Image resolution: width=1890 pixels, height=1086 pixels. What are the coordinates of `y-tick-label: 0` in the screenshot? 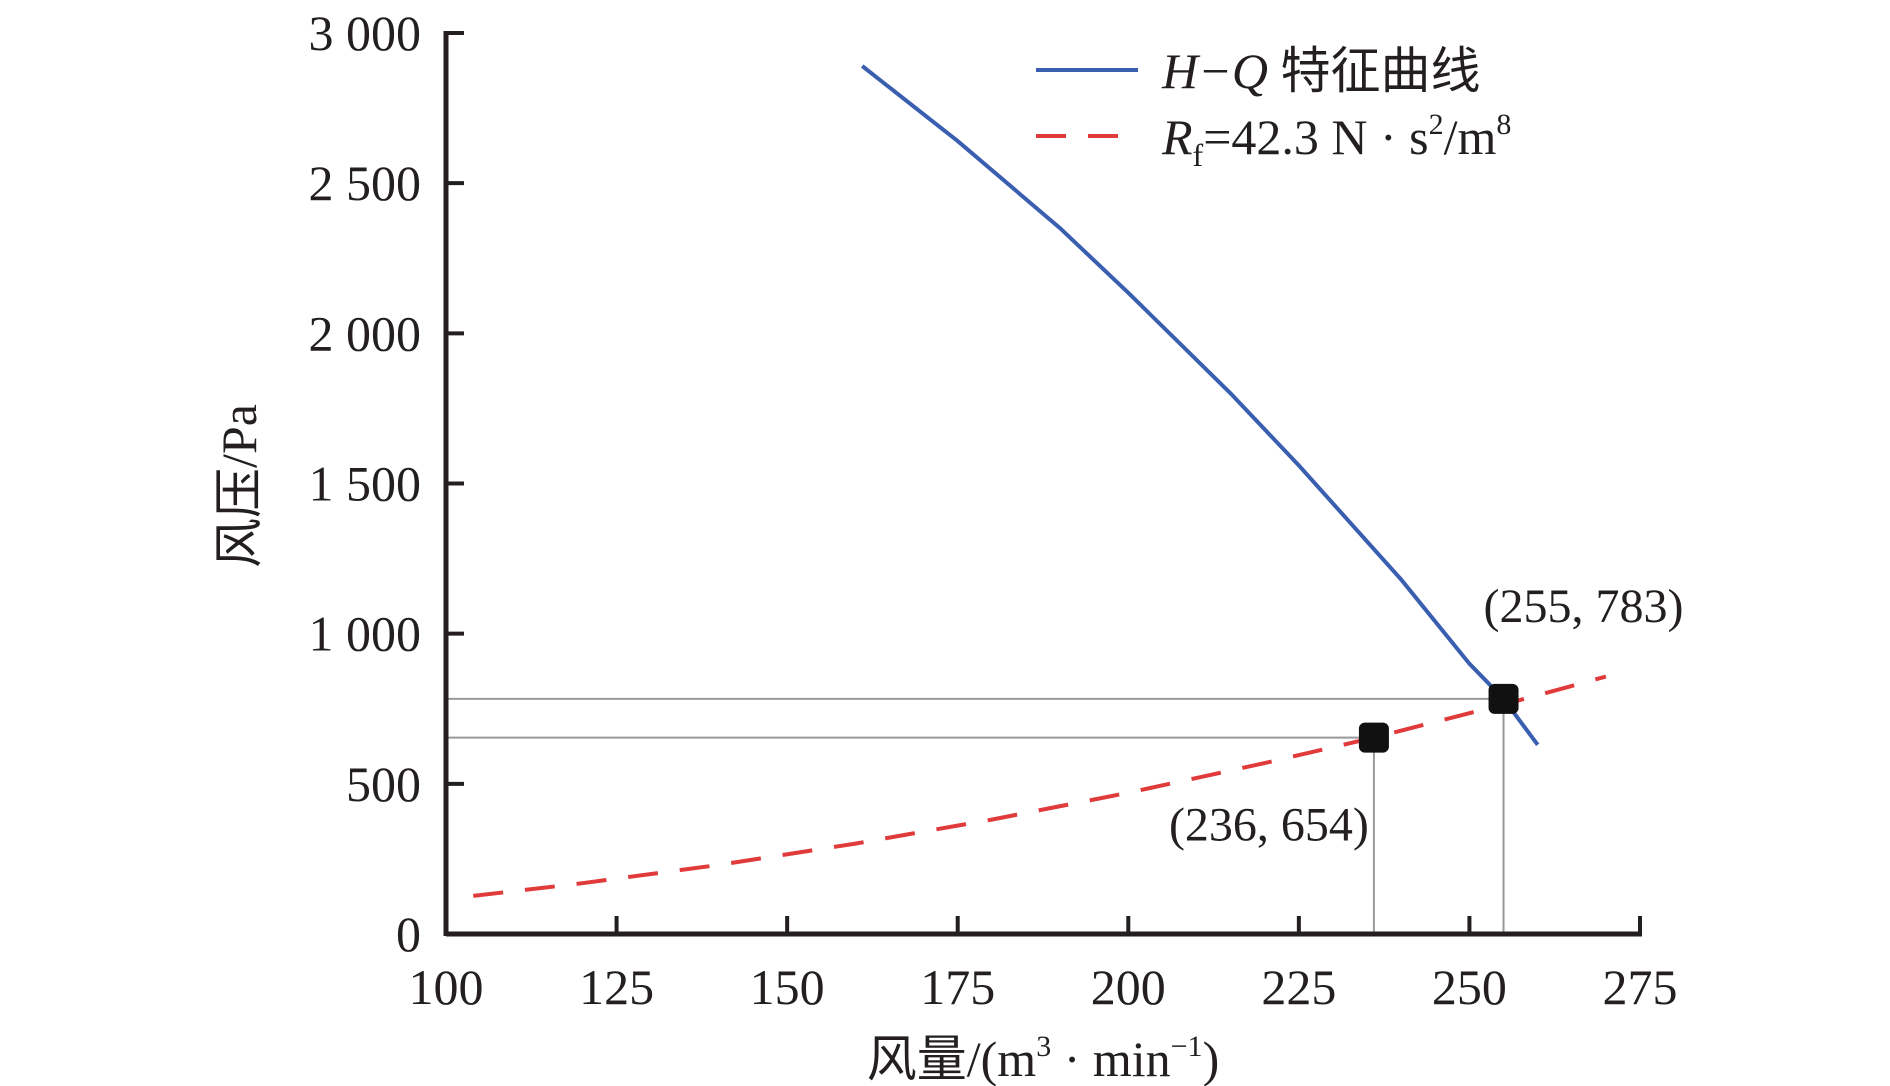 It's located at (408, 934).